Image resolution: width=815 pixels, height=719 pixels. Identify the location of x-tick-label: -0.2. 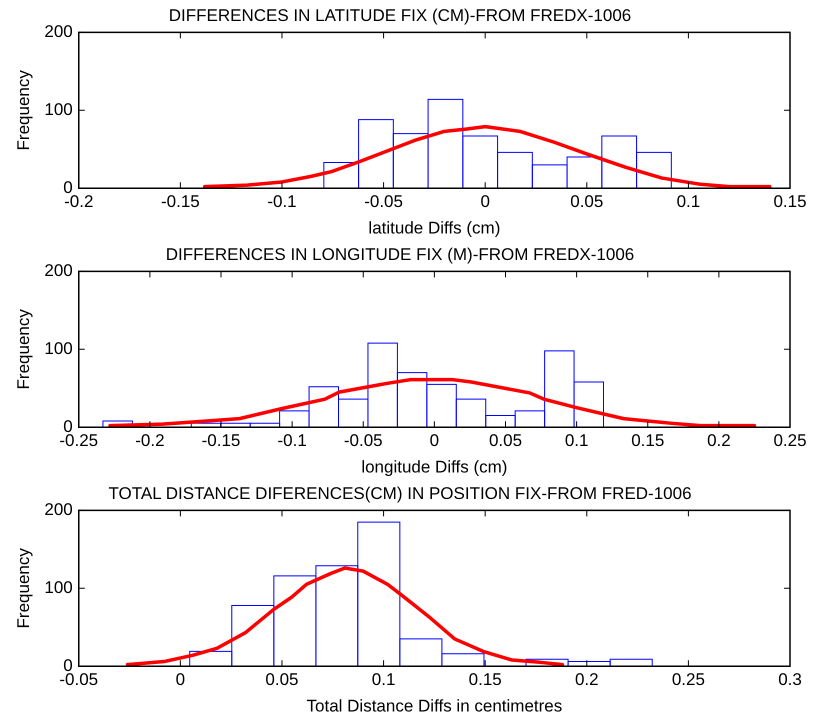
(150, 440).